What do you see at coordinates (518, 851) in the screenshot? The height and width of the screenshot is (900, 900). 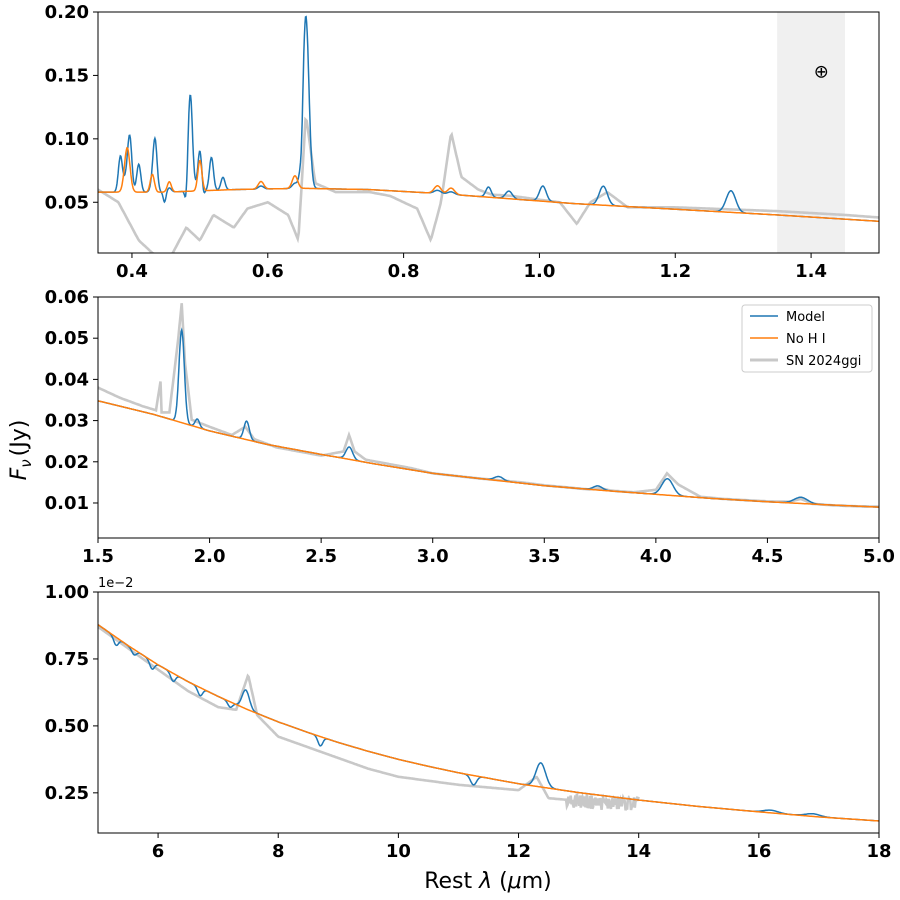 I see `x-tick-label: 12` at bounding box center [518, 851].